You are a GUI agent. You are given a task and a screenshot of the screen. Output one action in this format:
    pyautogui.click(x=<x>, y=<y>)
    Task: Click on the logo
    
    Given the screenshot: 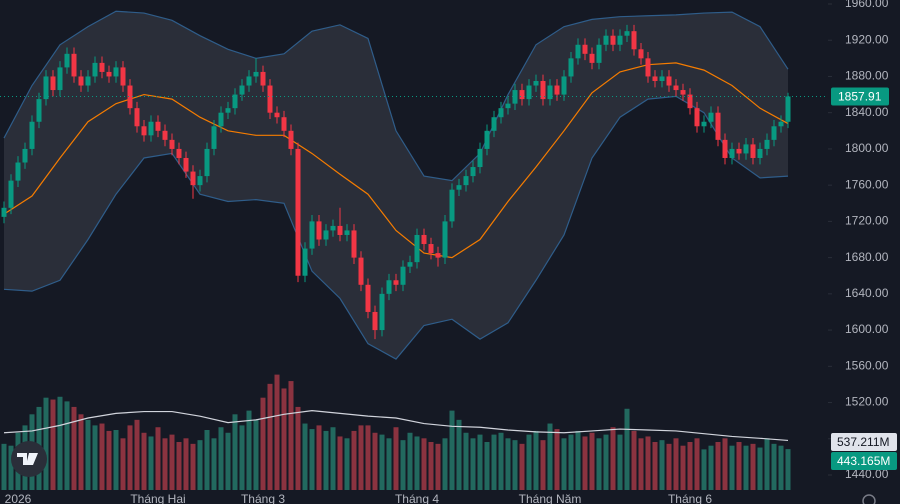 What is the action you would take?
    pyautogui.click(x=29, y=459)
    